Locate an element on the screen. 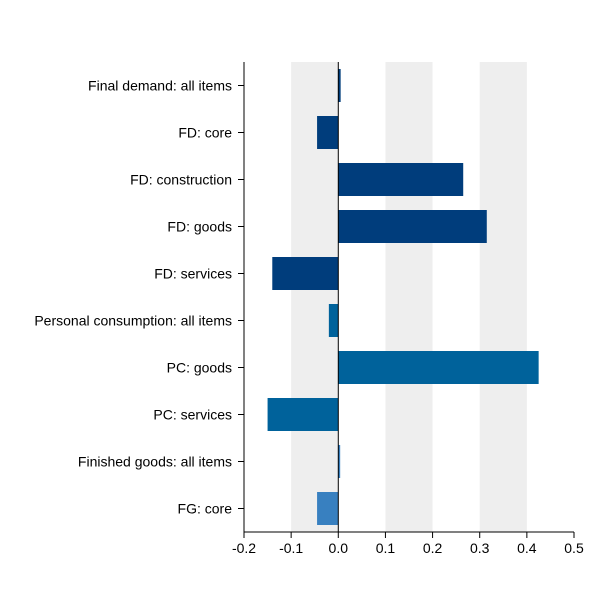  x-tick-label: 0.2 is located at coordinates (433, 548).